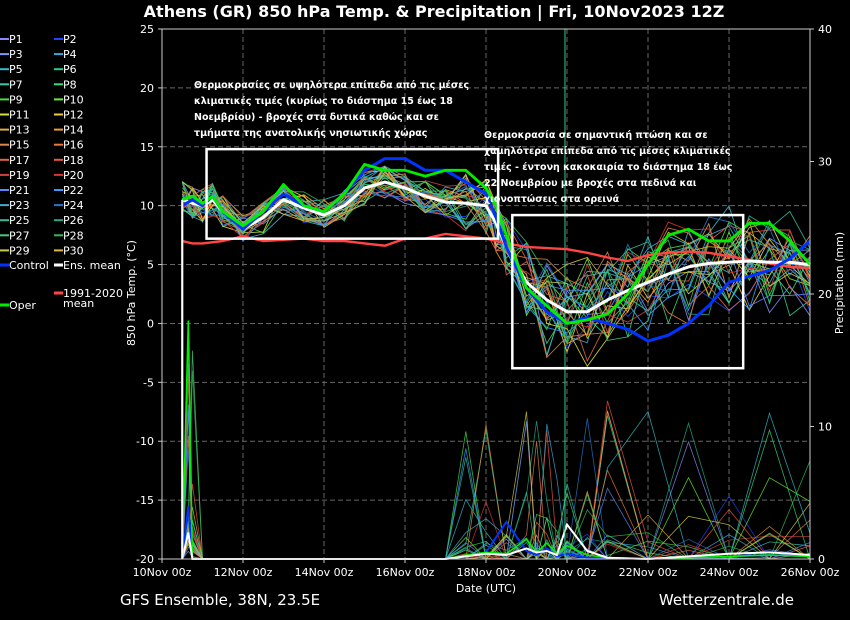 The width and height of the screenshot is (850, 620). I want to click on legend-label: P30, so click(73, 250).